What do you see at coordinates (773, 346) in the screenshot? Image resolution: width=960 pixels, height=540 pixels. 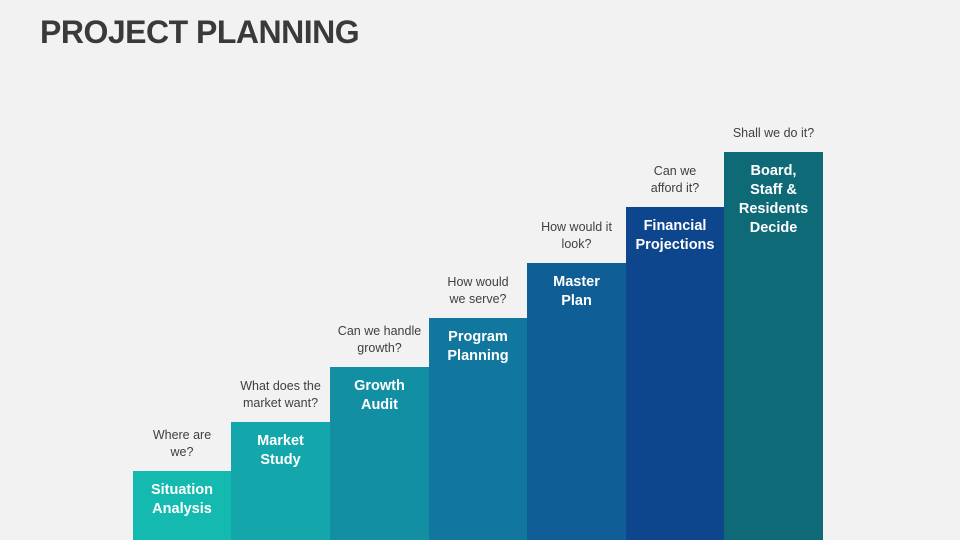 I see `step-7: Board, Staff & Residents Decide` at bounding box center [773, 346].